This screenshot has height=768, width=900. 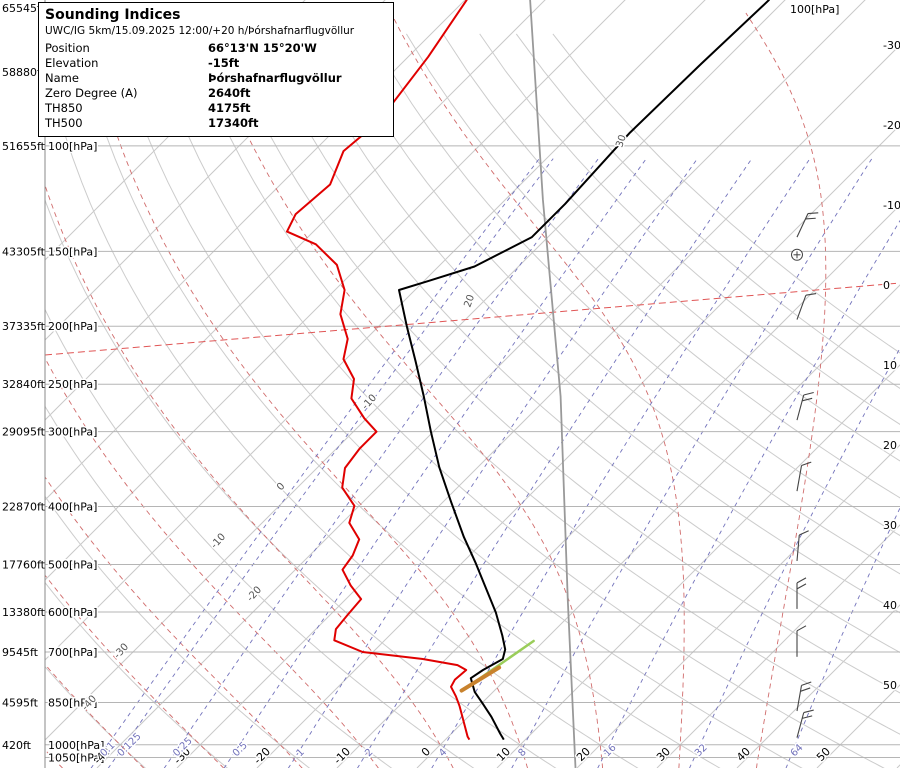 I want to click on pressure-label: 1000[hPa], so click(x=76, y=745).